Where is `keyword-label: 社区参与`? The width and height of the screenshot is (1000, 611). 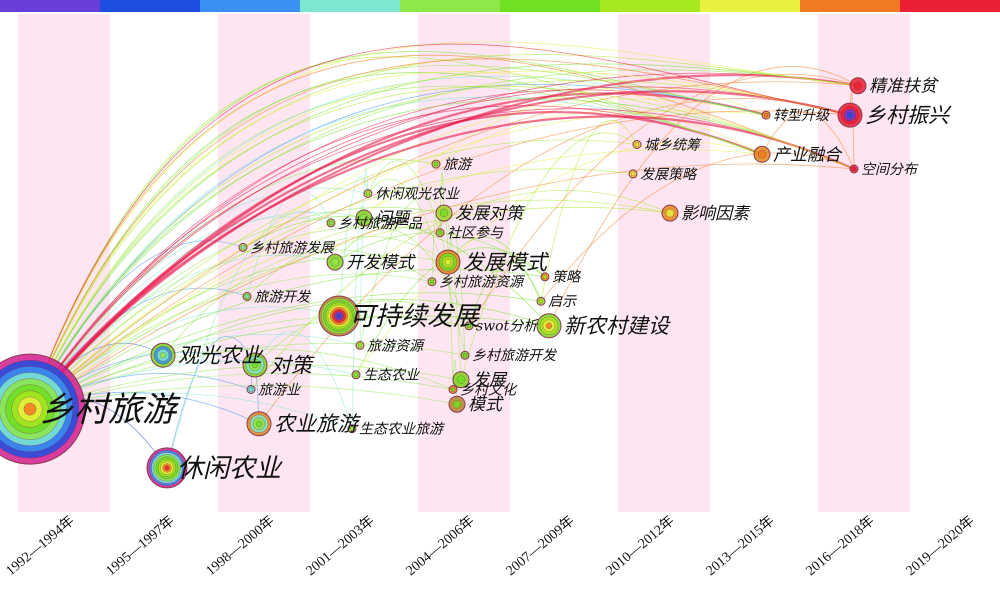
keyword-label: 社区参与 is located at coordinates (475, 234).